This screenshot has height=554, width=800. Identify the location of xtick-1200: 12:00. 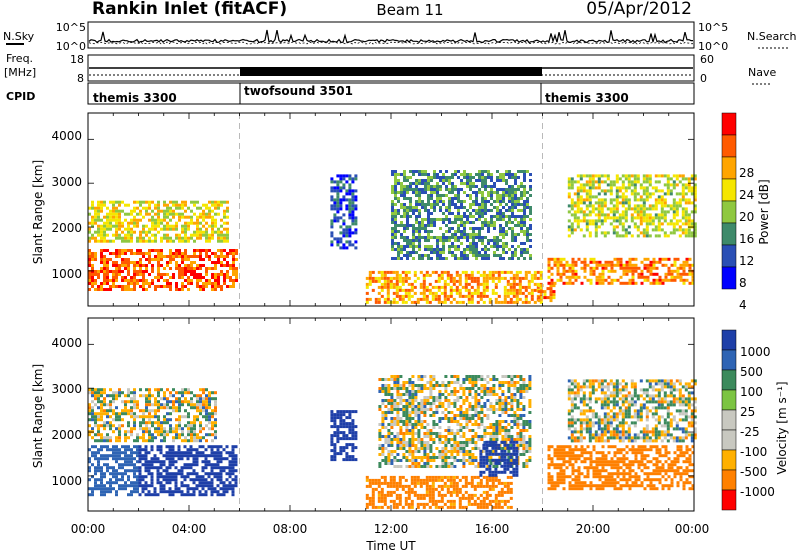
(391, 529).